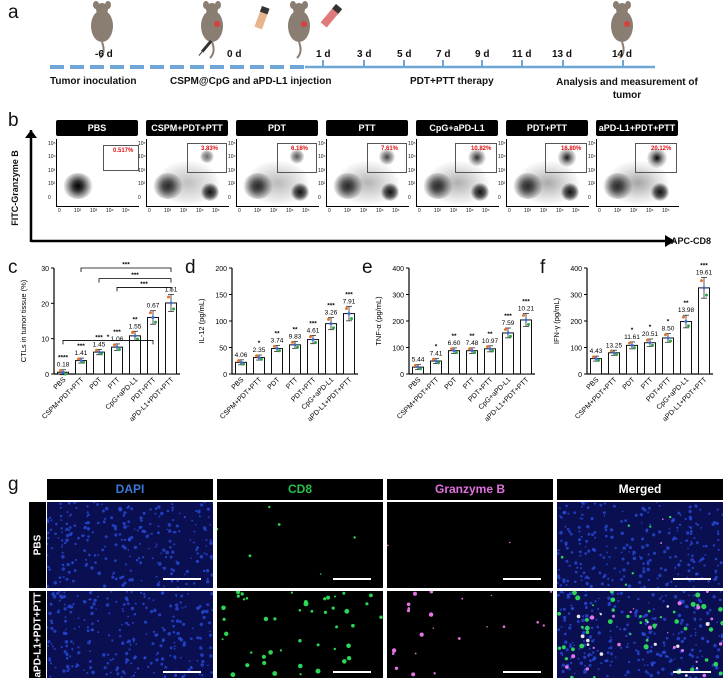 The height and width of the screenshot is (680, 727). What do you see at coordinates (45, 304) in the screenshot?
I see `y-tick-label: 20` at bounding box center [45, 304].